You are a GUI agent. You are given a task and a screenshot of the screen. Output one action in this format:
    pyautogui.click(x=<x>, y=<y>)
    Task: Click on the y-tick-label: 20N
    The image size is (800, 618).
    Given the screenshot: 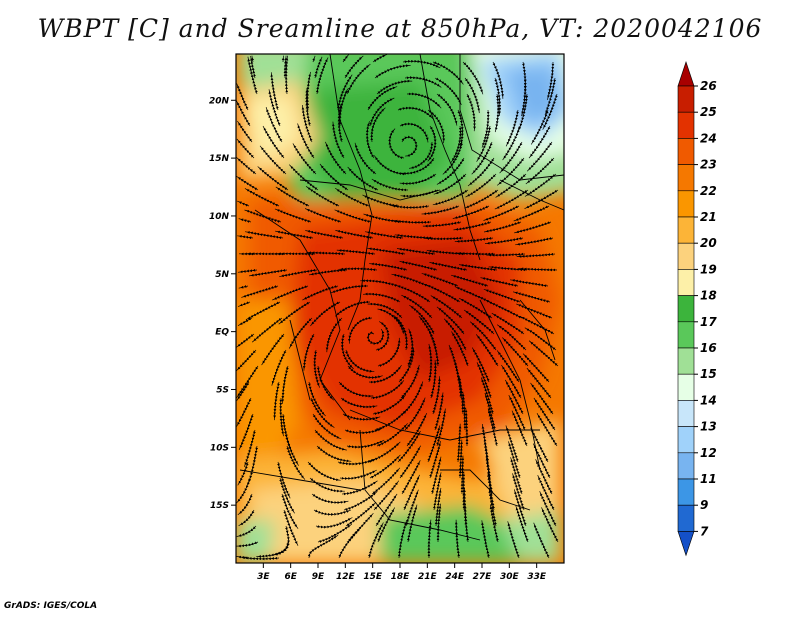 What is the action you would take?
    pyautogui.click(x=219, y=101)
    